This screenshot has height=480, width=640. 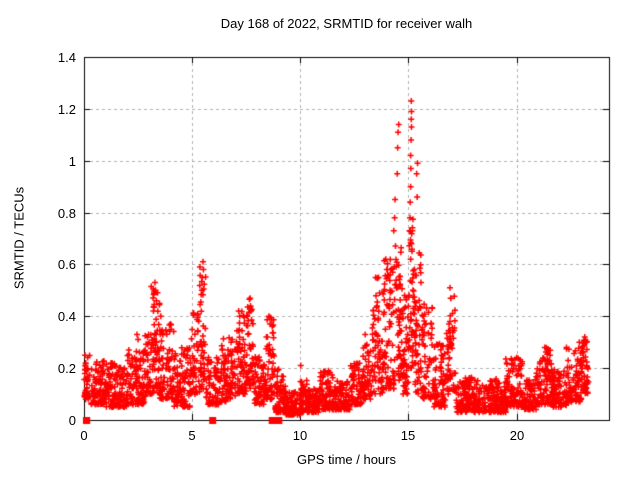 What do you see at coordinates (66, 57) in the screenshot?
I see `y-tick-label: 1.4` at bounding box center [66, 57].